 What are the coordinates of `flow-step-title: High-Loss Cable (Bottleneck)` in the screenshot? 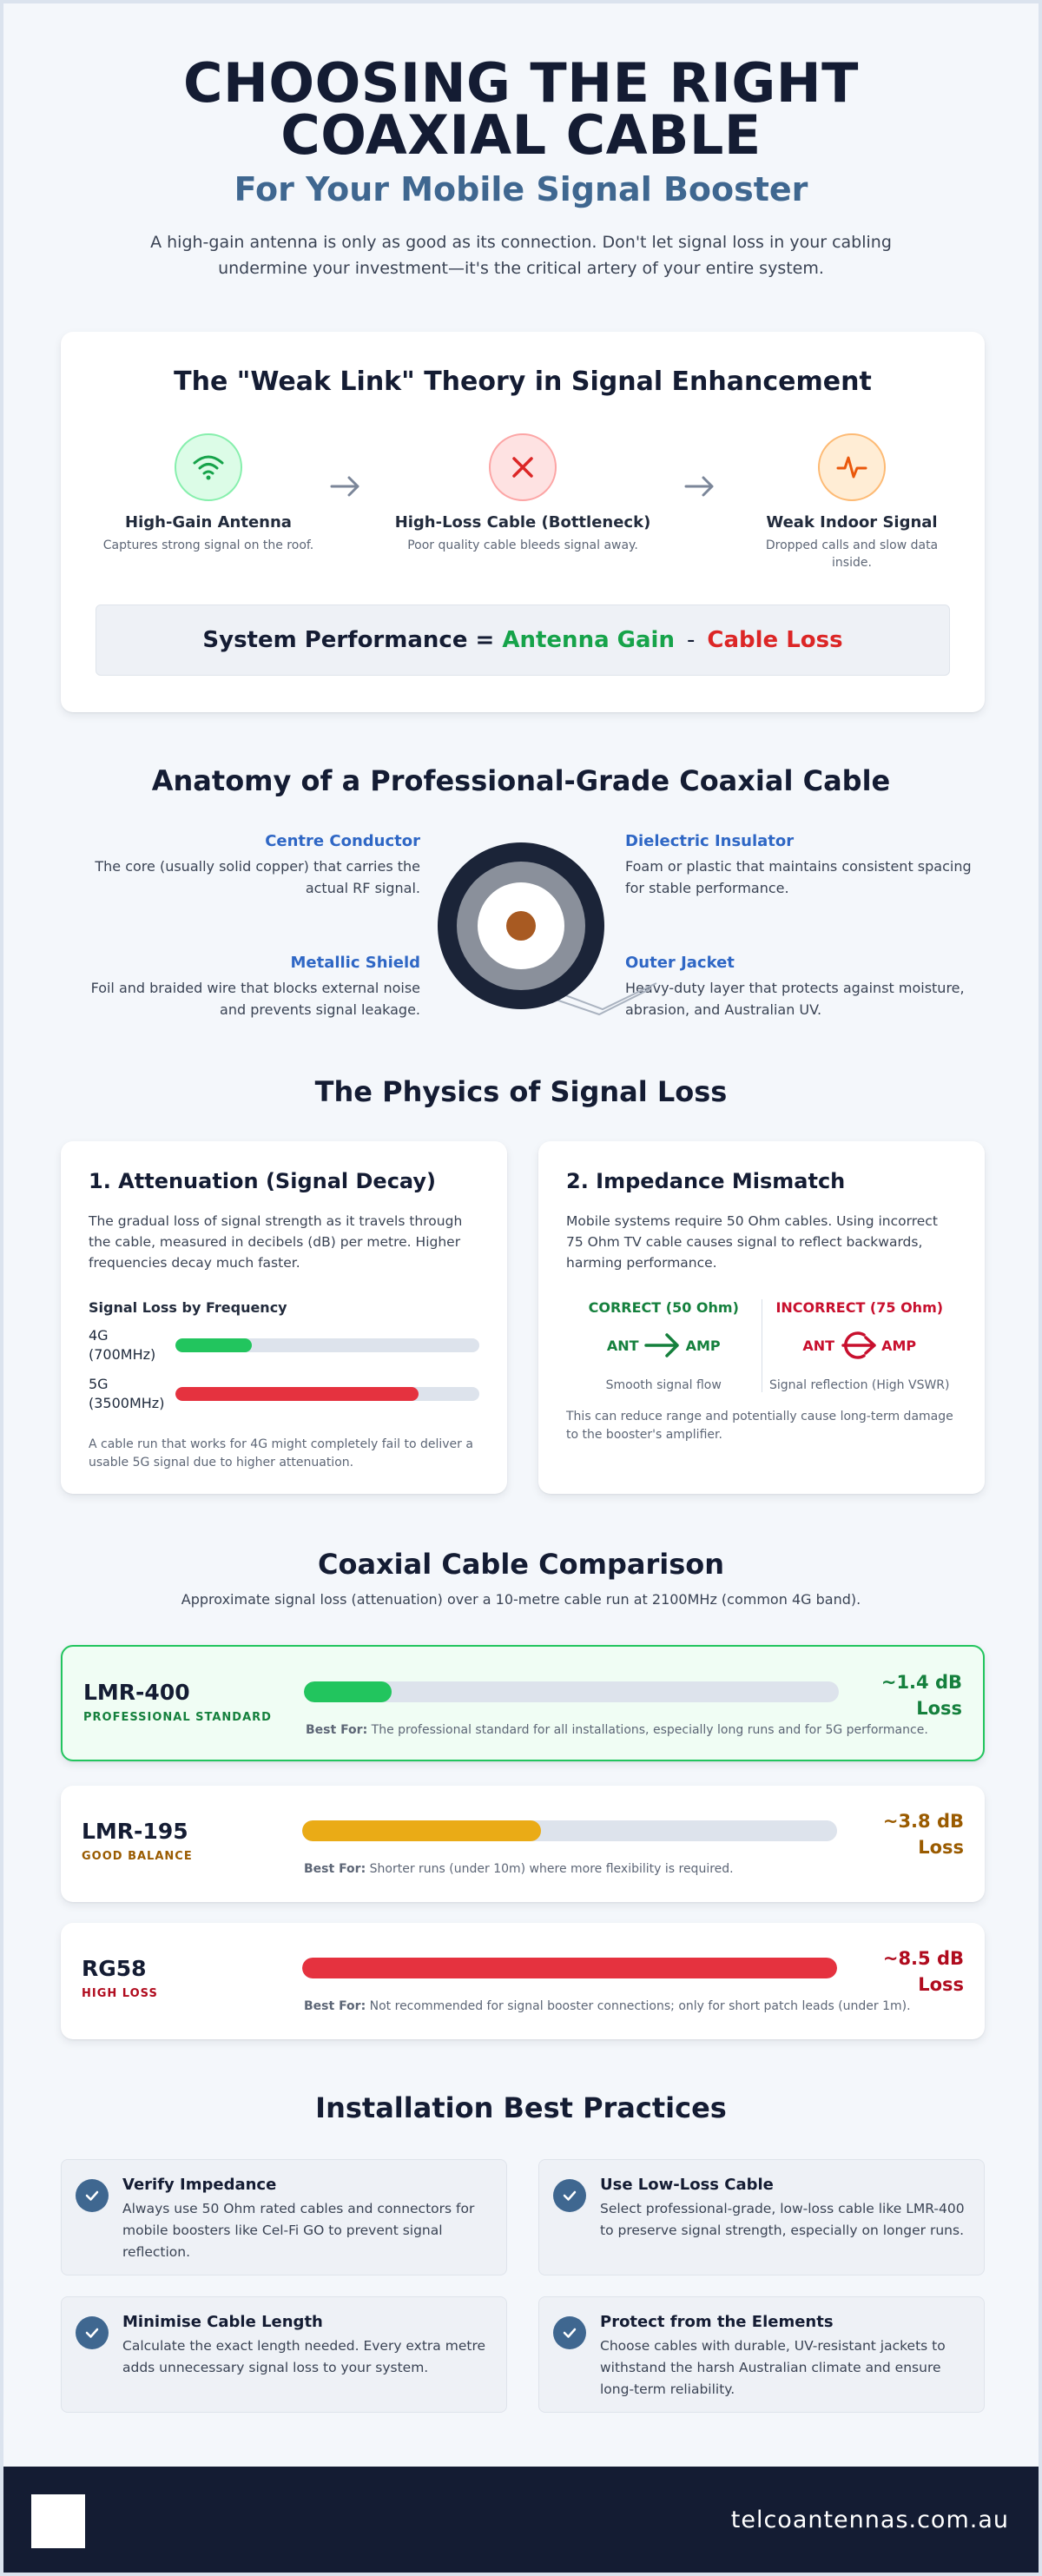 It's located at (522, 522).